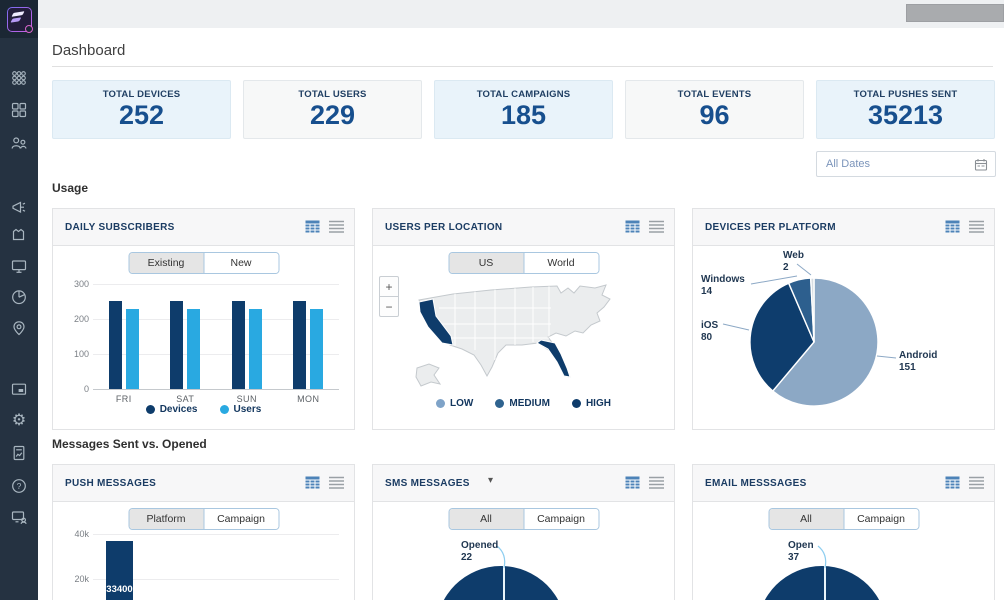 The width and height of the screenshot is (1004, 600). I want to click on bar-devices-sun, so click(238, 344).